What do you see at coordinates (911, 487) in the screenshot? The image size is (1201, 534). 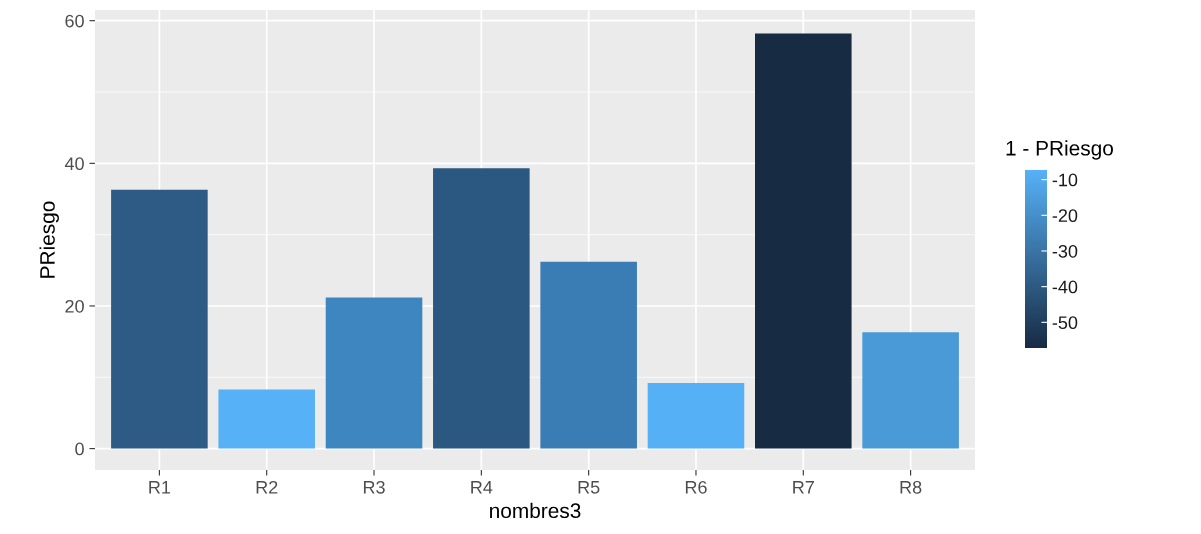 I see `x-tick-label: R8` at bounding box center [911, 487].